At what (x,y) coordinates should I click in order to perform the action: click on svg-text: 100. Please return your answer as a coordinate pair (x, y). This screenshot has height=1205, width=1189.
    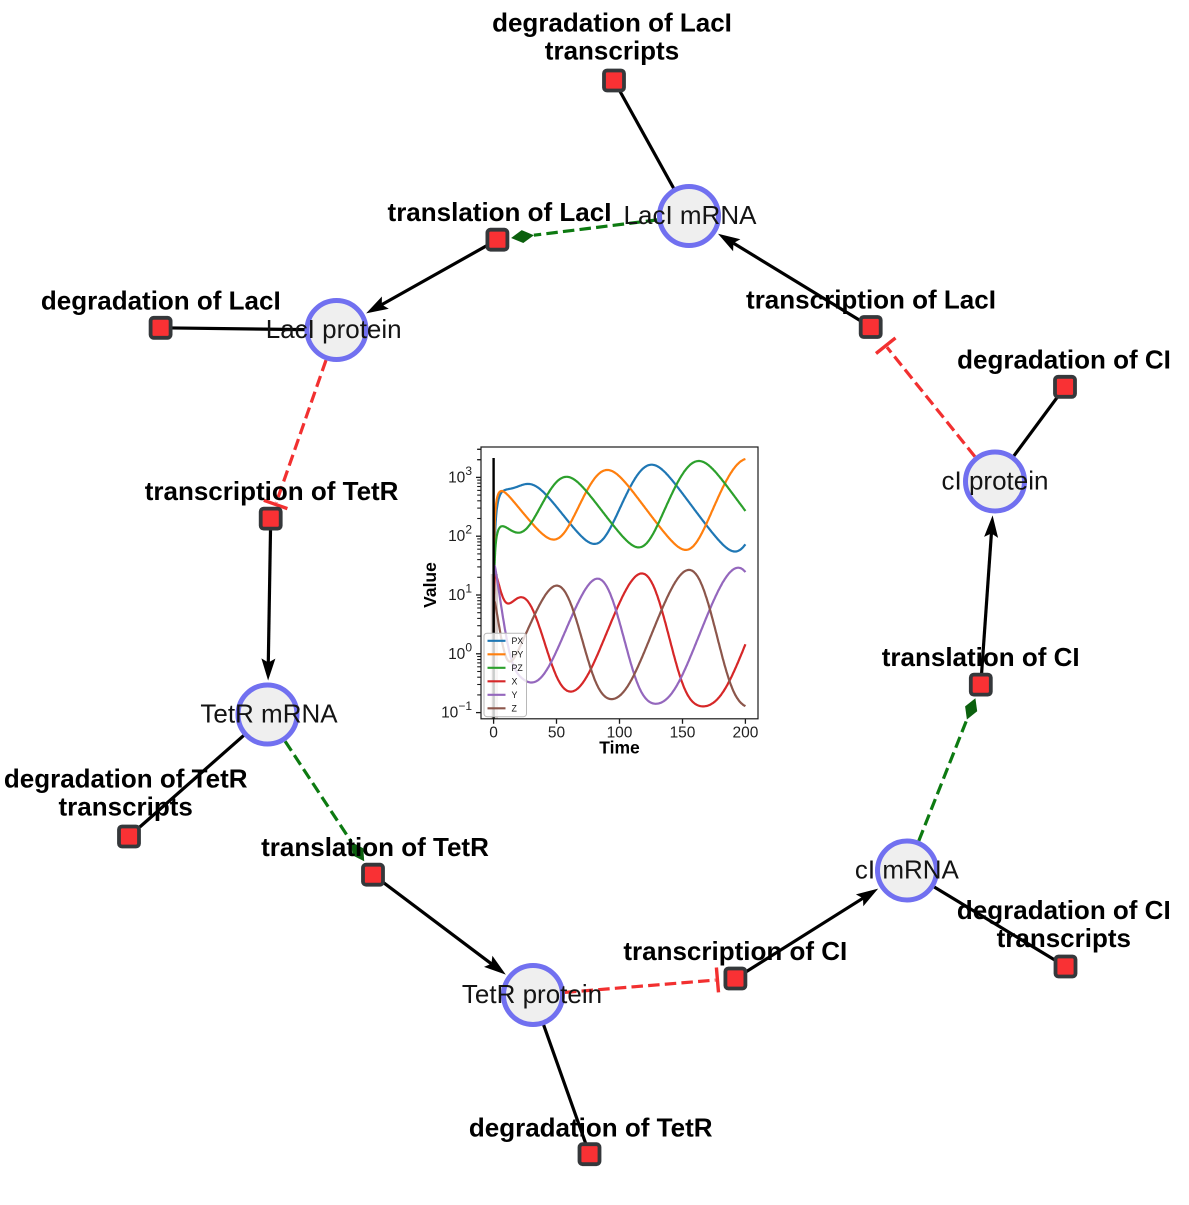
    Looking at the image, I should click on (620, 732).